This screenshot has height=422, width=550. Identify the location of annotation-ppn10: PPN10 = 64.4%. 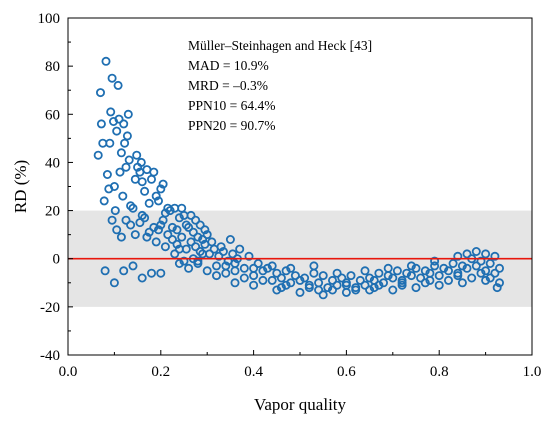
(232, 105).